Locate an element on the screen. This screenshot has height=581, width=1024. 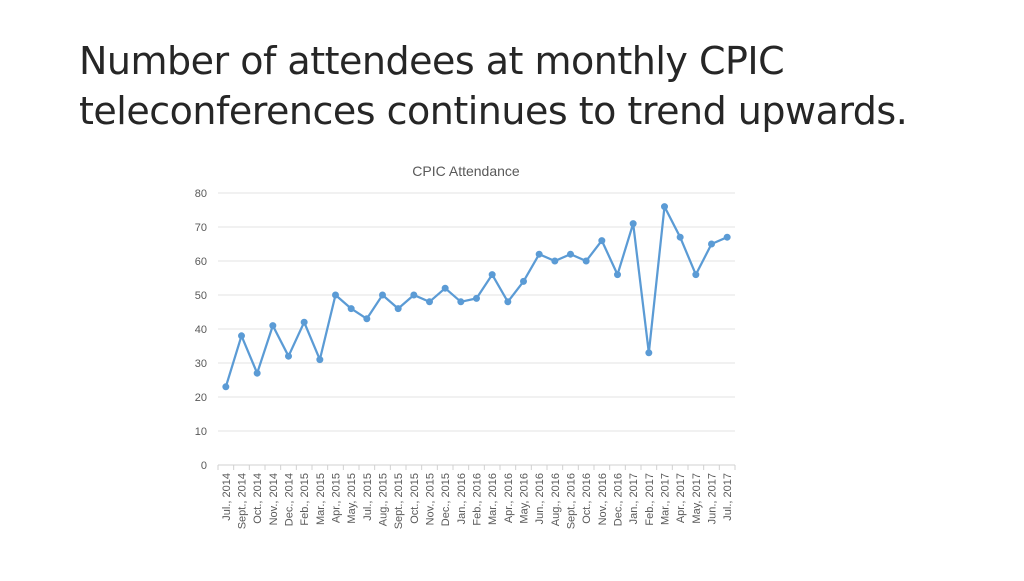
y-tick-label: 0 is located at coordinates (204, 466).